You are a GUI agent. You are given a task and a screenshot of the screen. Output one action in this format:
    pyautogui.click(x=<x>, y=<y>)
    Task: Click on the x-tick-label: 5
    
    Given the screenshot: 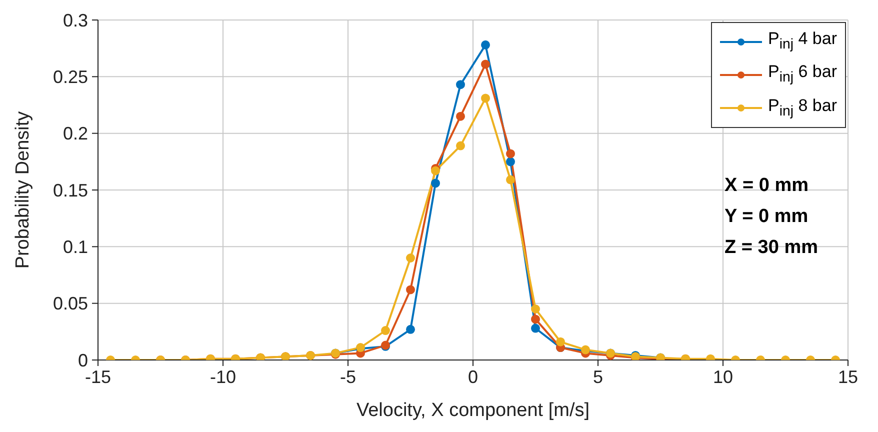 What is the action you would take?
    pyautogui.click(x=598, y=376)
    